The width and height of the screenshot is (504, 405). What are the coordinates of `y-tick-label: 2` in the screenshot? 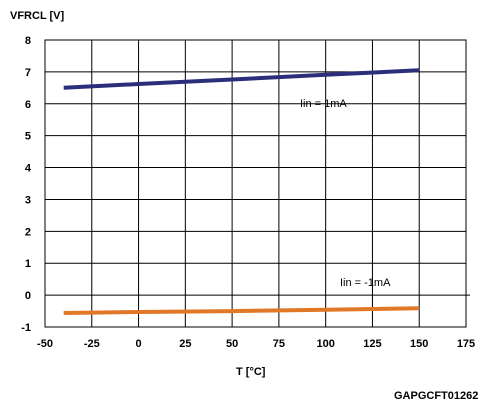 It's located at (28, 232).